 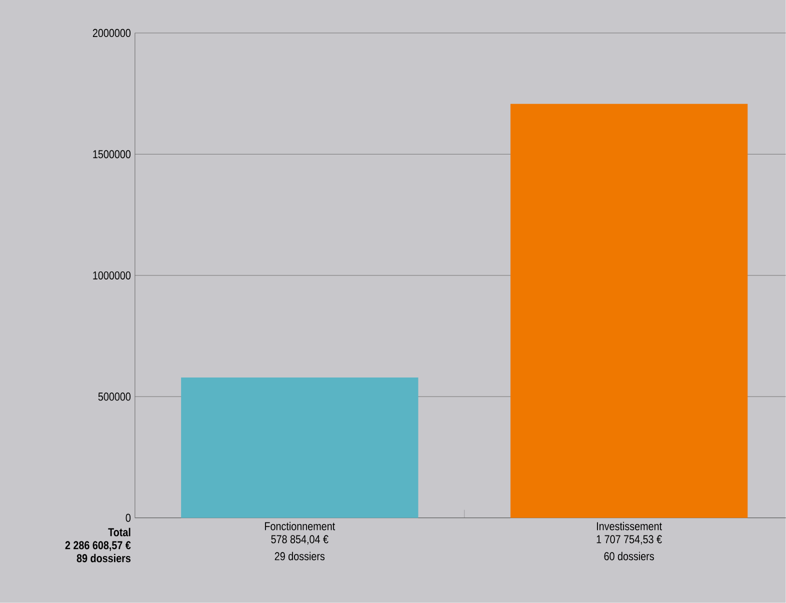 I want to click on text: Total, so click(x=119, y=532).